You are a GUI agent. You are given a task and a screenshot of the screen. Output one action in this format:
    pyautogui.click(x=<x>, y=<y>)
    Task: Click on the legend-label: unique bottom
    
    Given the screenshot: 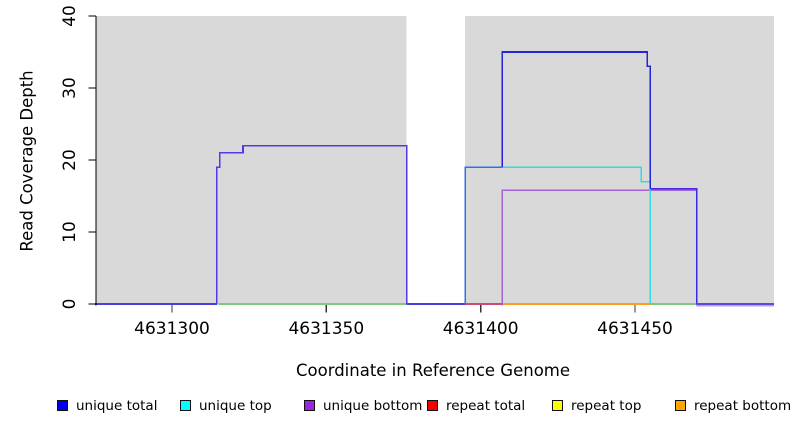 What is the action you would take?
    pyautogui.click(x=373, y=406)
    